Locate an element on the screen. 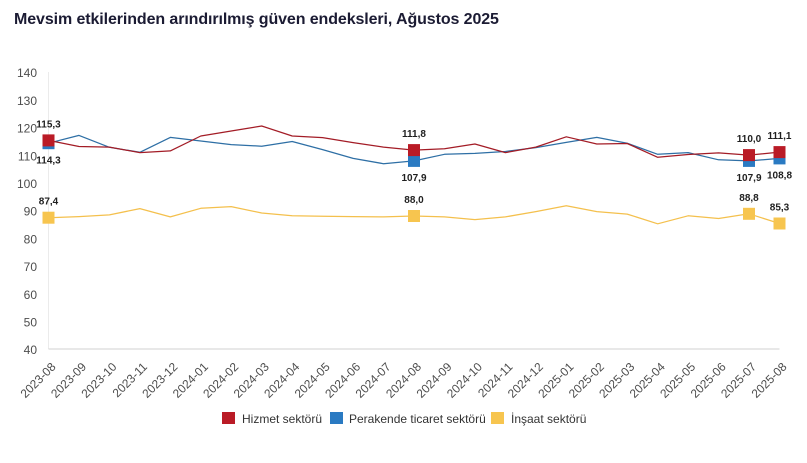 Image resolution: width=807 pixels, height=463 pixels. svg-text: 130 is located at coordinates (27, 101).